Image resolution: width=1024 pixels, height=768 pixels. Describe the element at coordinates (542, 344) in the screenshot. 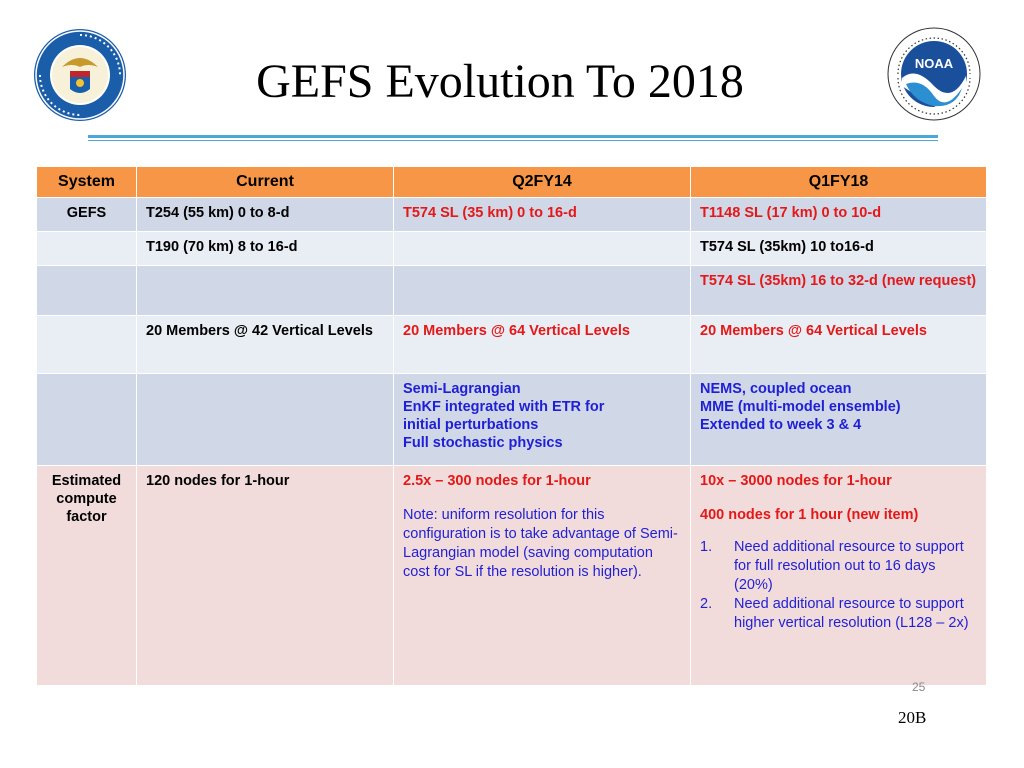

I see `q2fy14-cell: 20 Members @ 64 Vertical Levels` at that location.